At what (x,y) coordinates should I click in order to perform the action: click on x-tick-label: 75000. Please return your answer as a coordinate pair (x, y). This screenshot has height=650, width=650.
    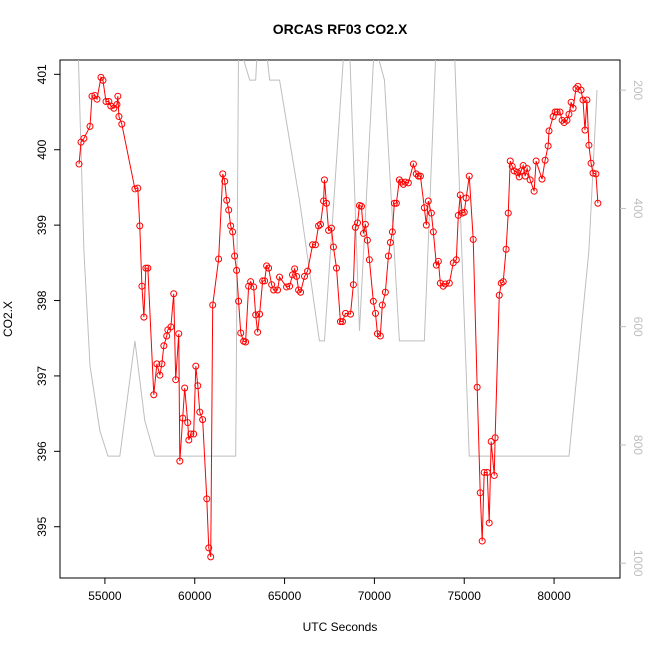
    Looking at the image, I should click on (465, 596).